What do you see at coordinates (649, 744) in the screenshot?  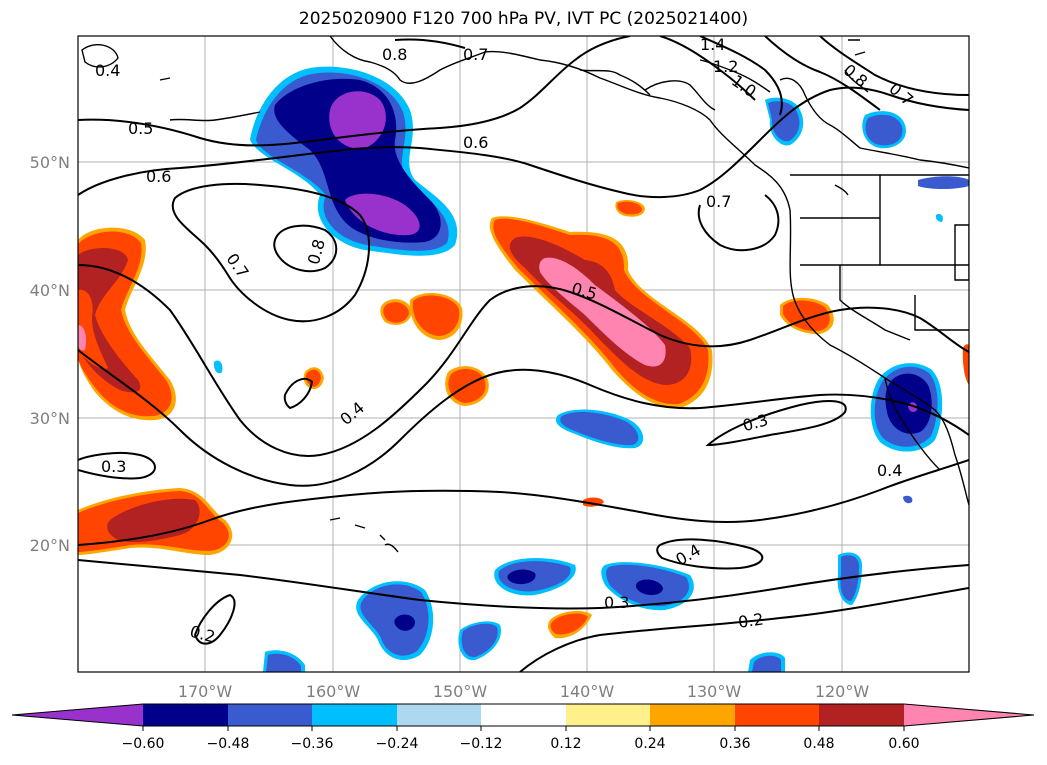 I see `colorbar-tick-label: 0.24` at bounding box center [649, 744].